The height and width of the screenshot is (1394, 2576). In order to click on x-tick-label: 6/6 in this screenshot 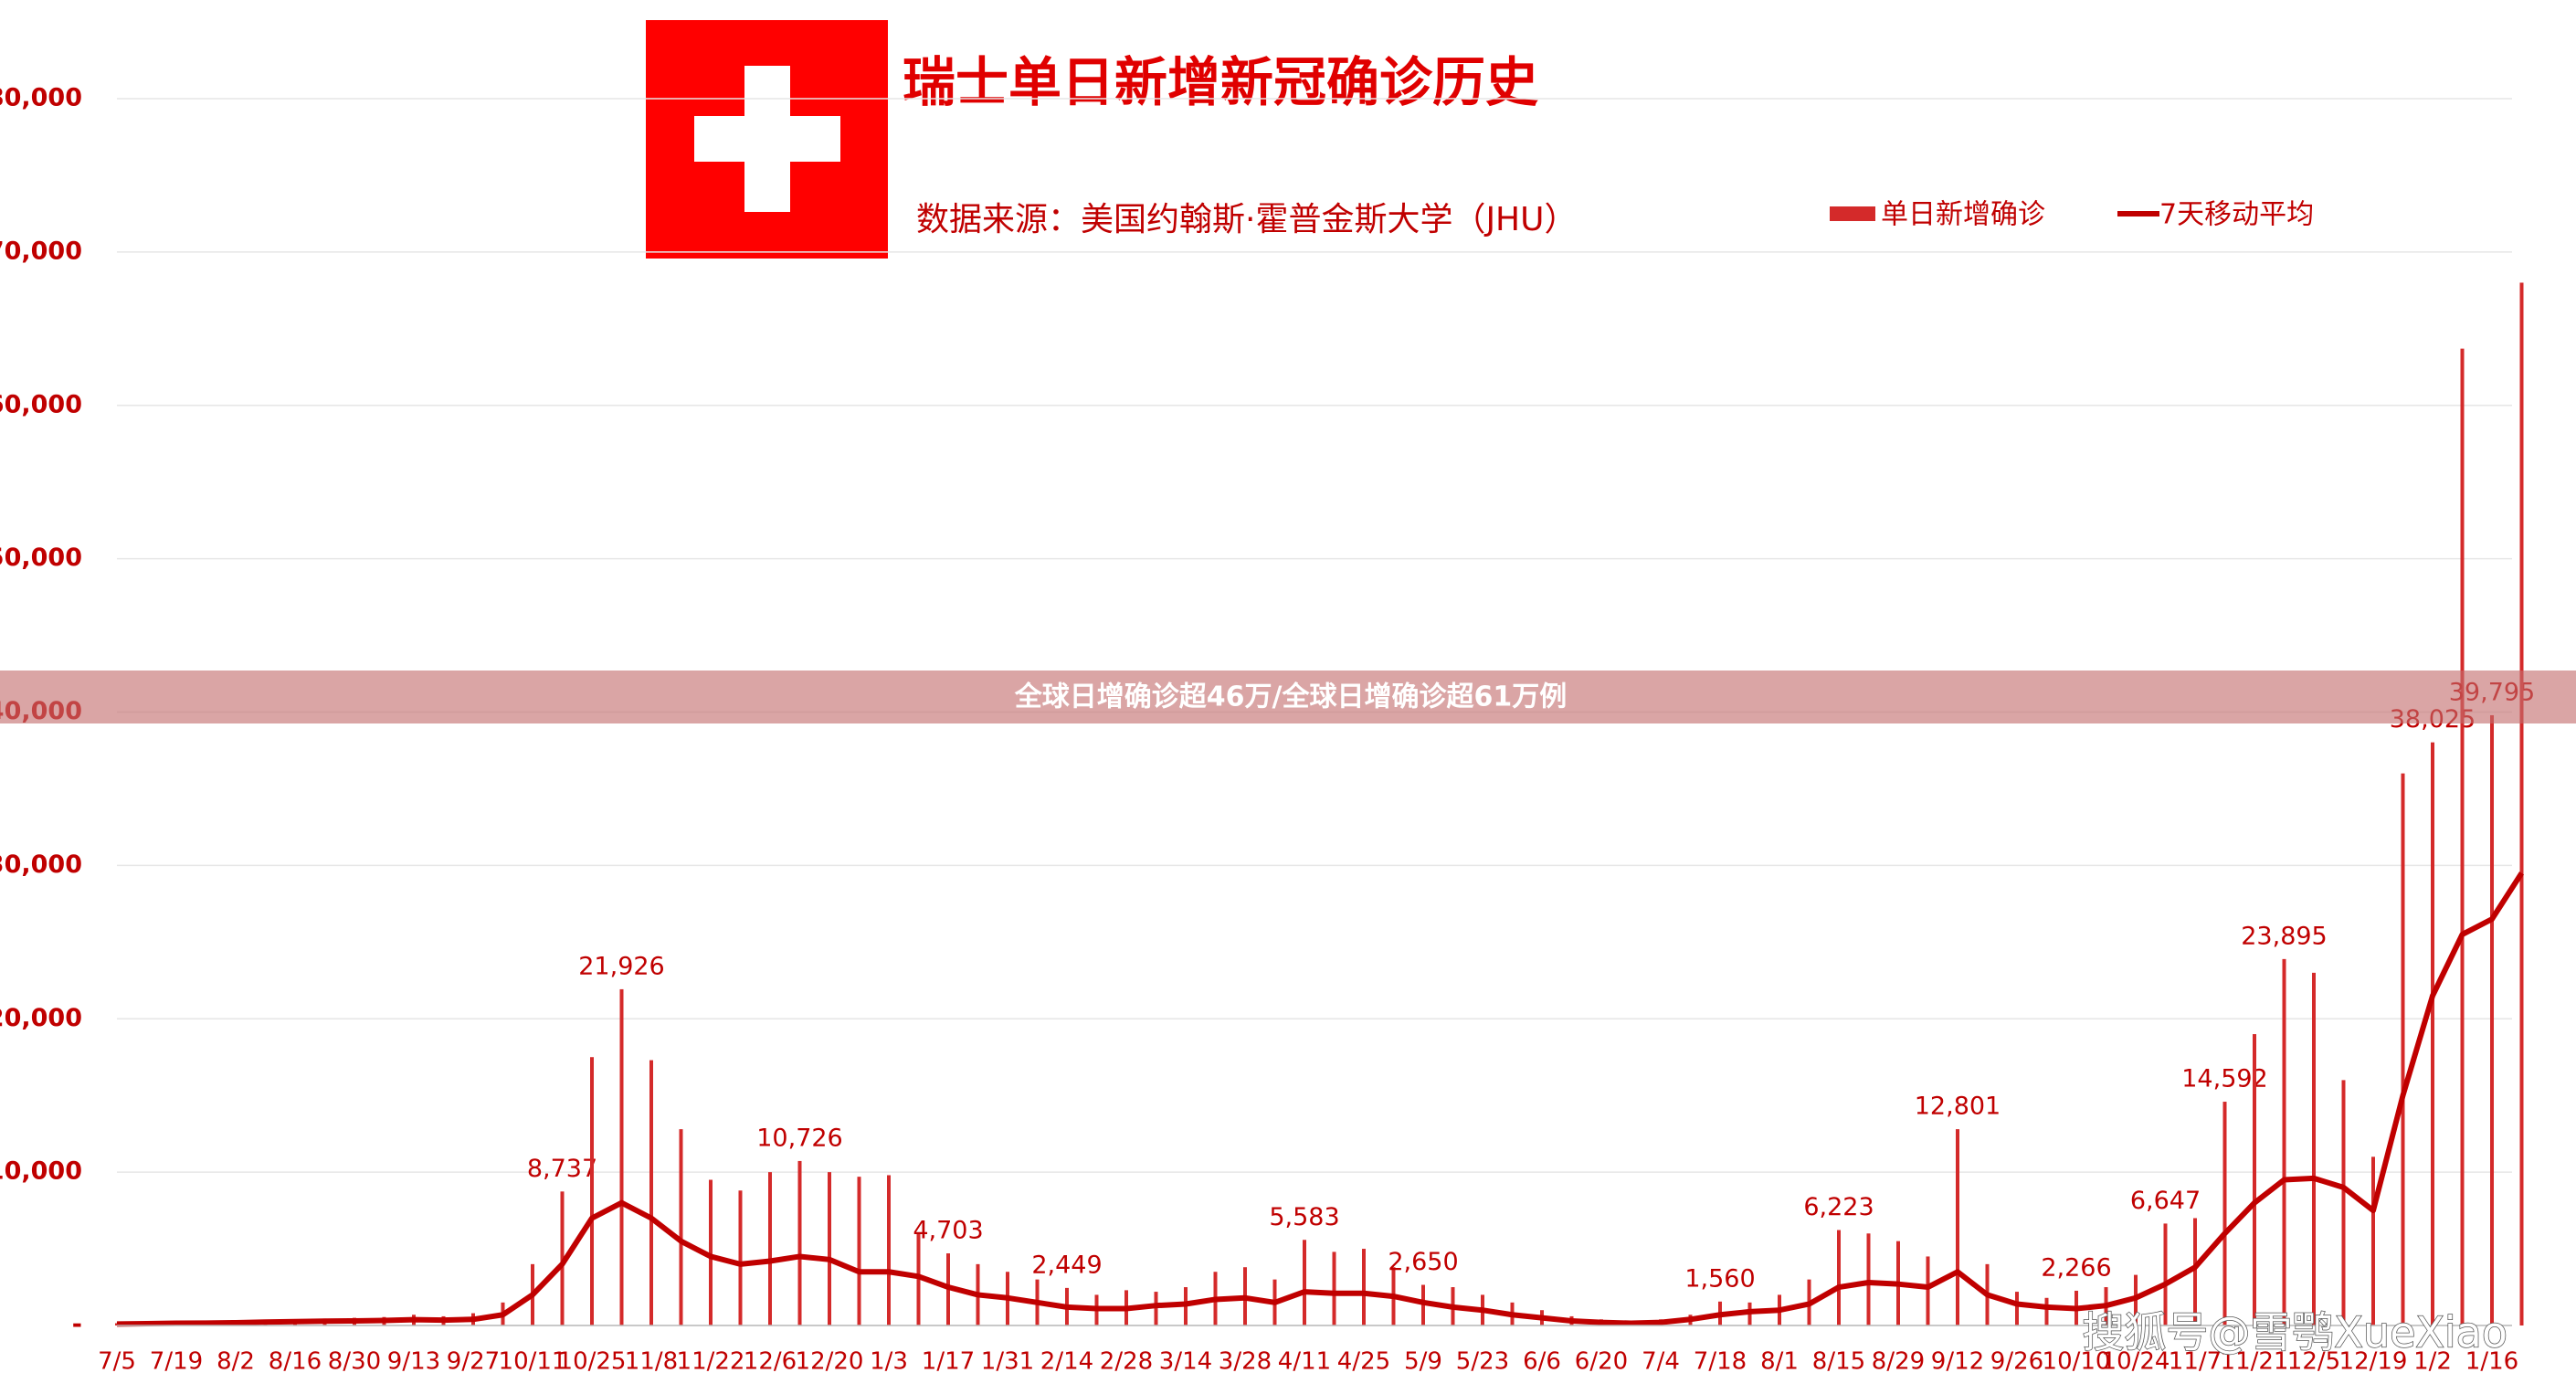, I will do `click(1542, 1362)`.